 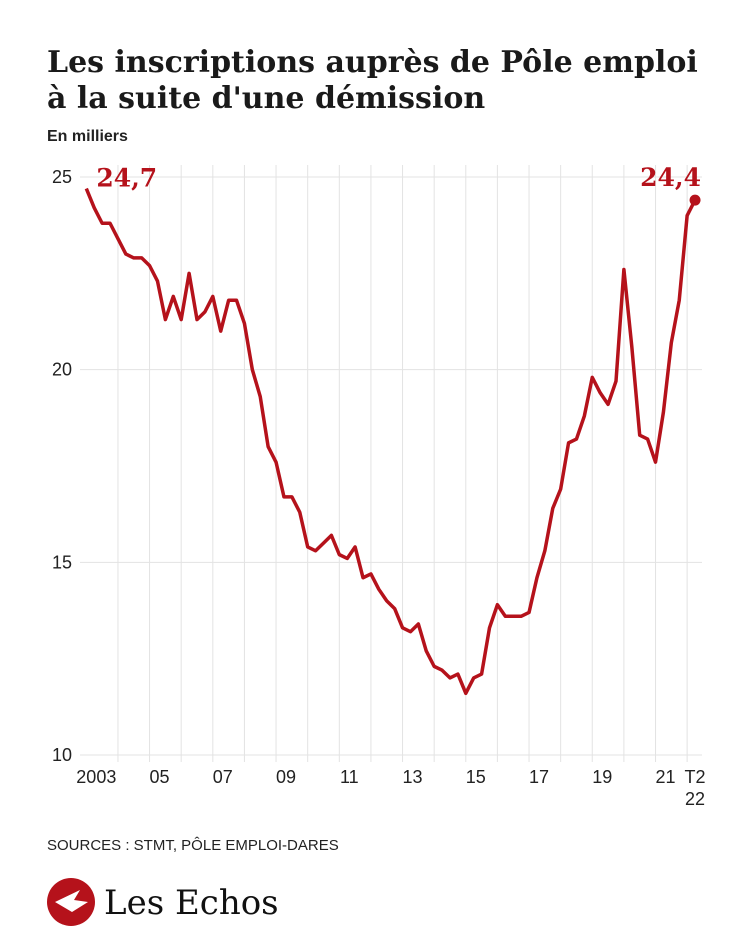 What do you see at coordinates (286, 777) in the screenshot?
I see `x-tick-label: 09` at bounding box center [286, 777].